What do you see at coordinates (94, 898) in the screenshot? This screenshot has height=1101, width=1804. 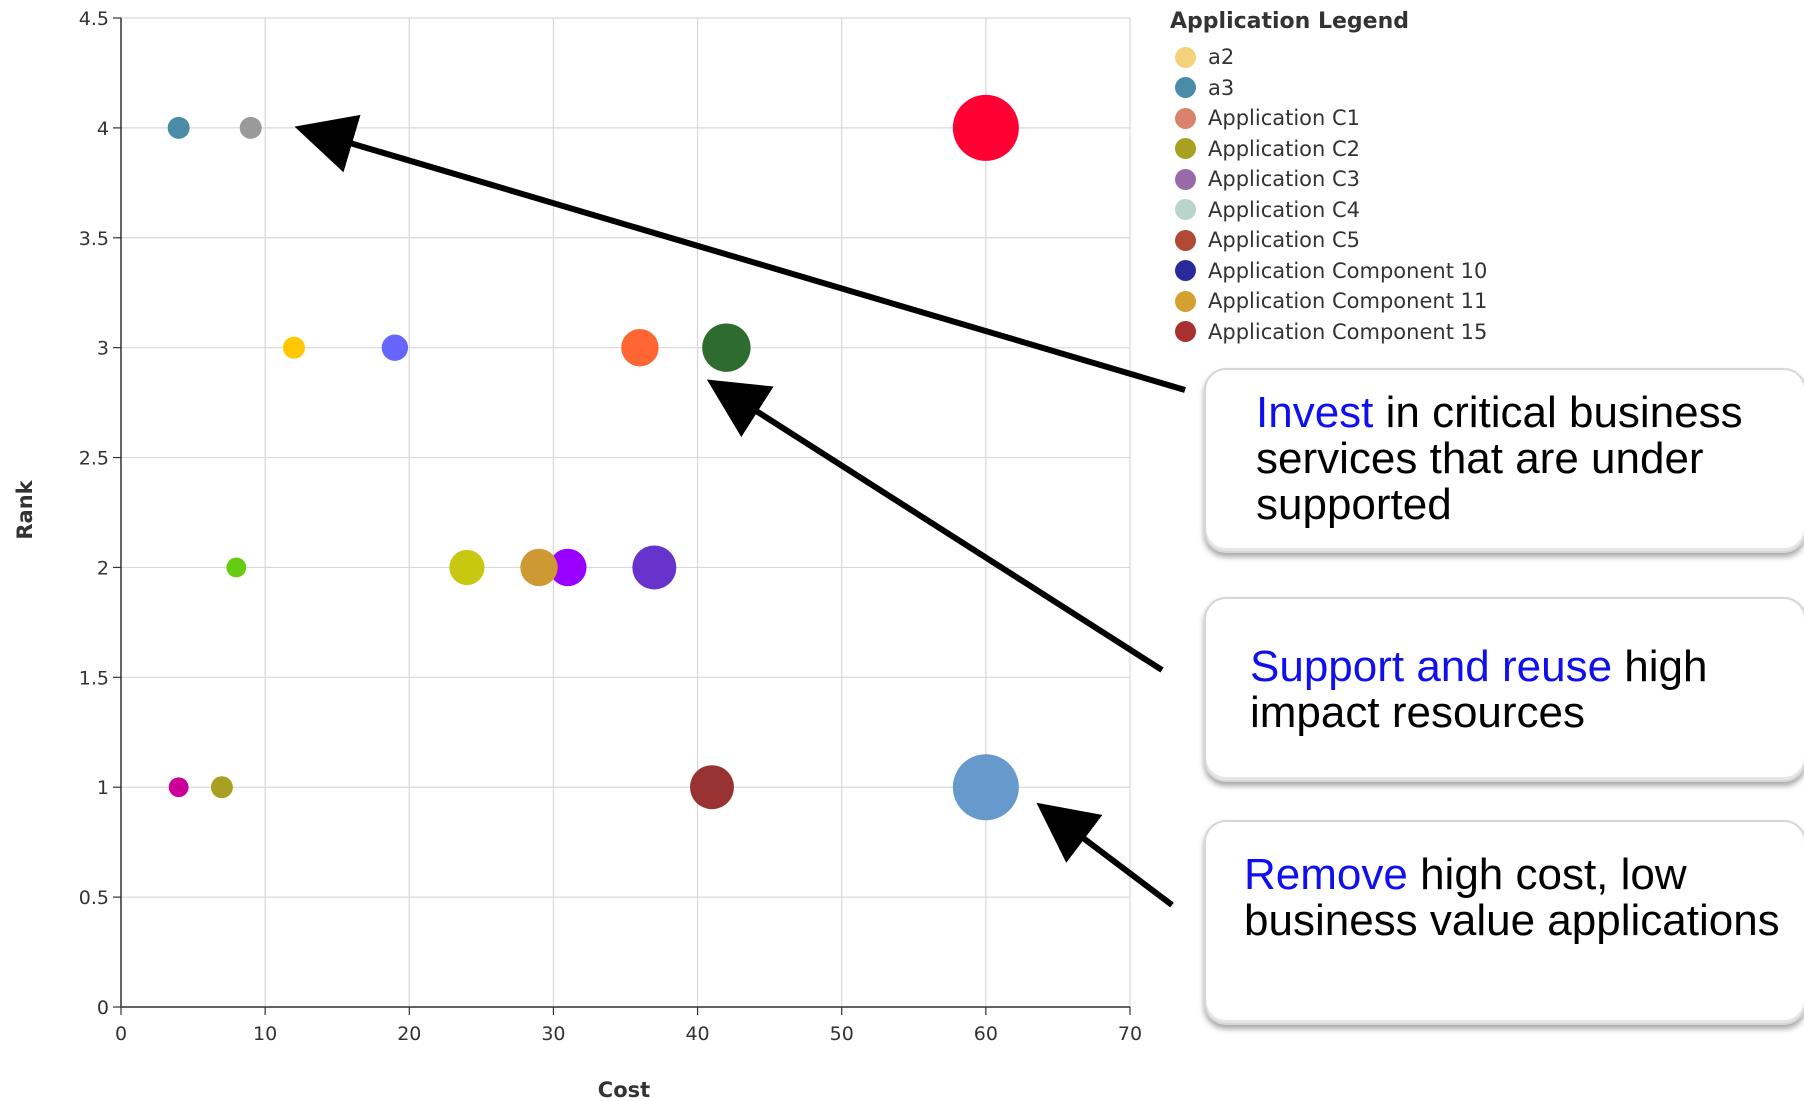 I see `y-tick-label: 0.5` at bounding box center [94, 898].